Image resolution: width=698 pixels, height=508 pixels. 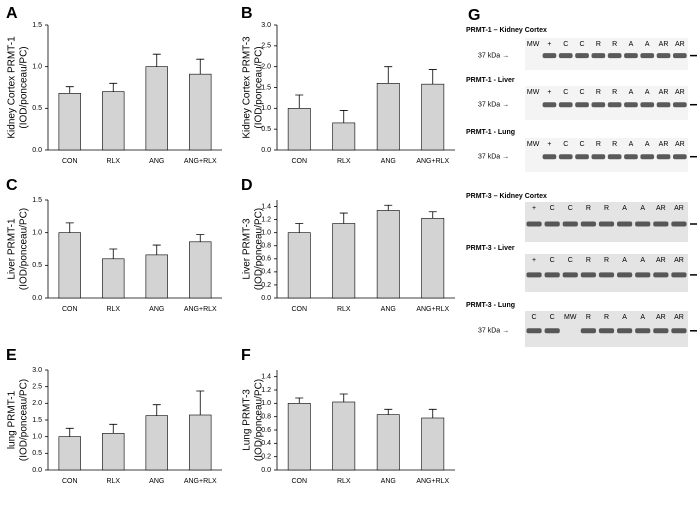 What do you see at coordinates (266, 417) in the screenshot?
I see `y-tick-label: 0.8` at bounding box center [266, 417].